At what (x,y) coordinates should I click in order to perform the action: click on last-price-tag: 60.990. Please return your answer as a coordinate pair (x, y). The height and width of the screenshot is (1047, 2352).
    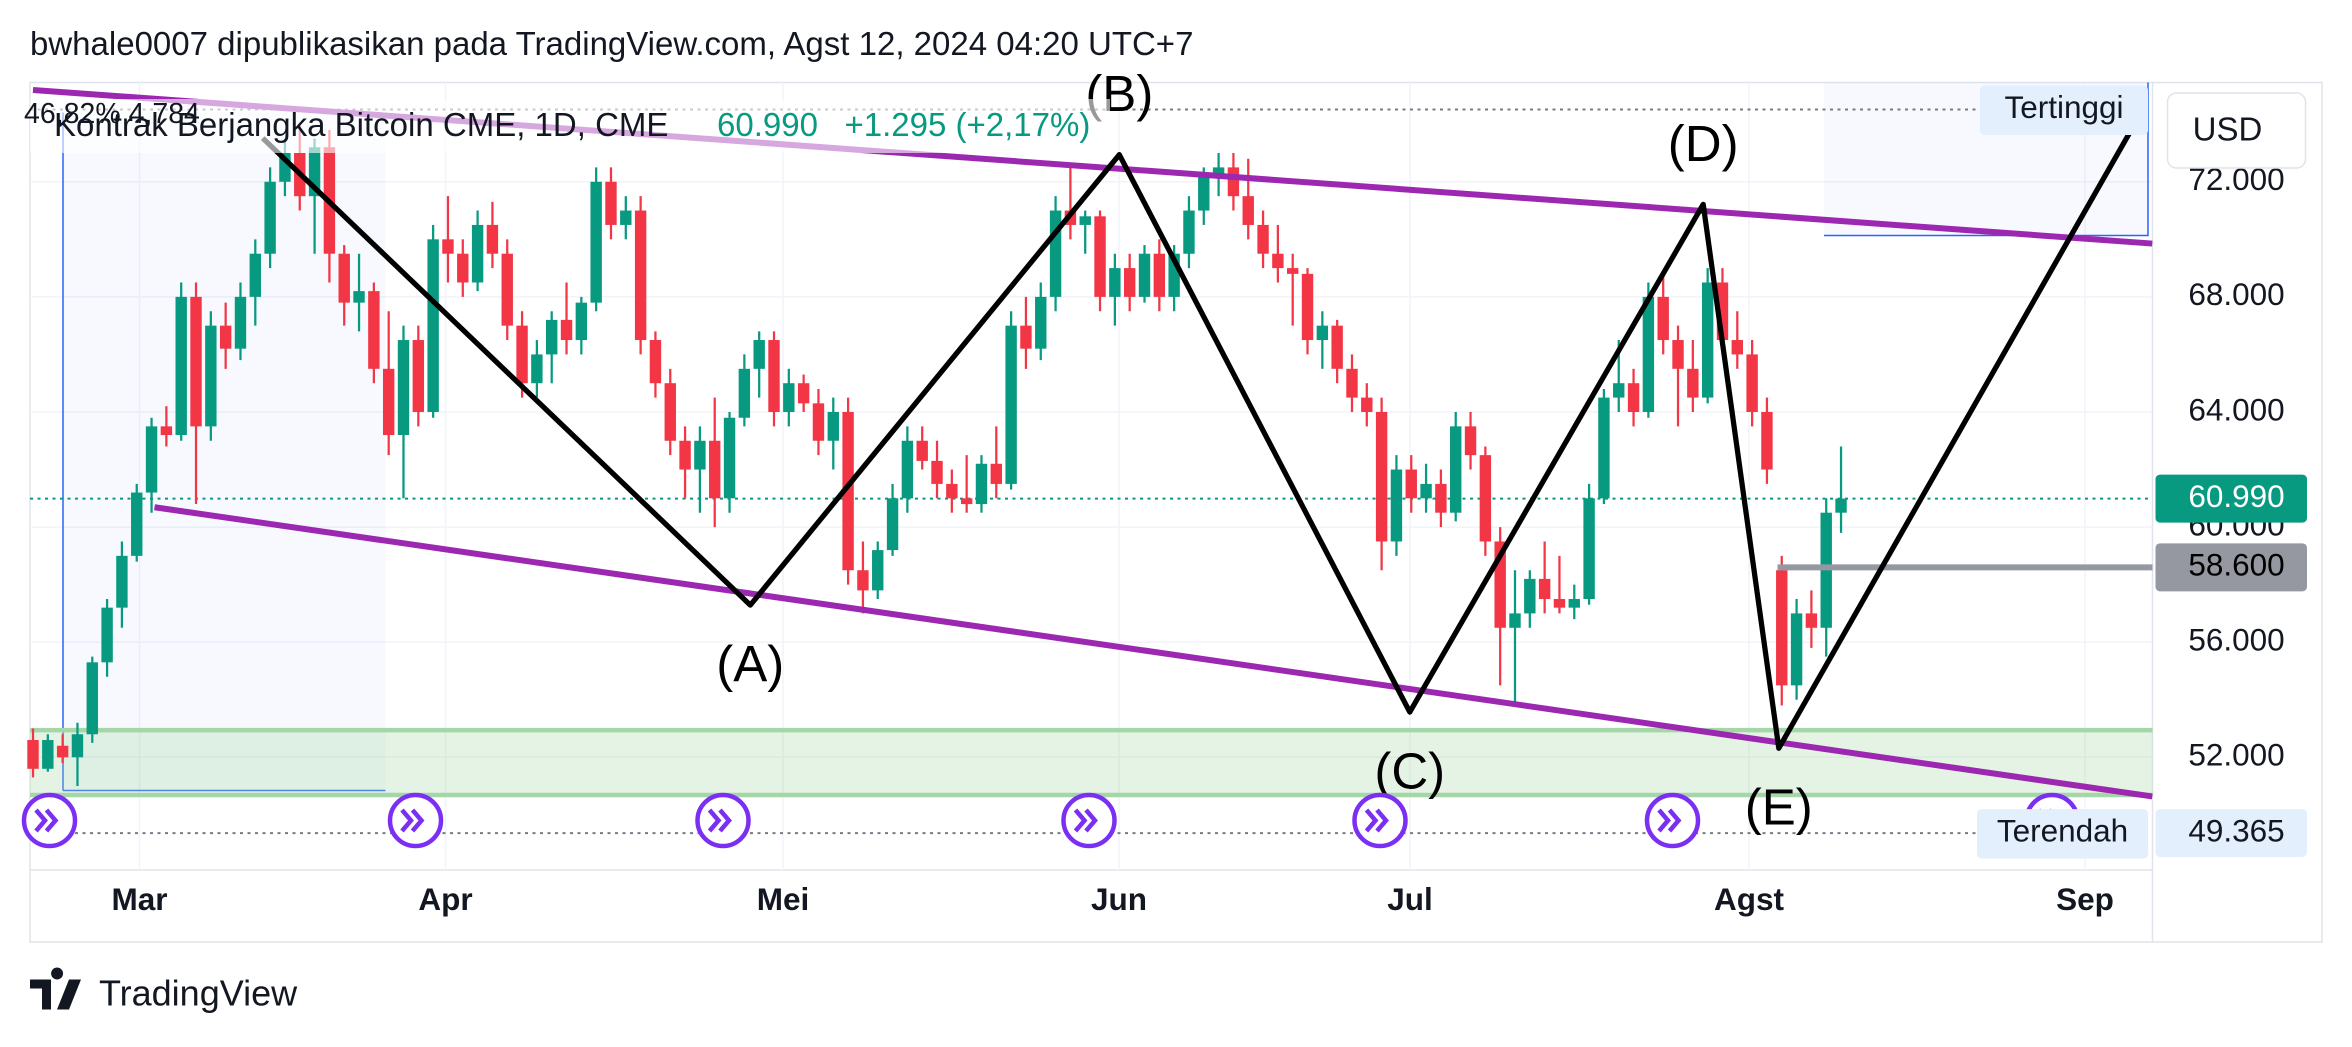
    Looking at the image, I should click on (2236, 496).